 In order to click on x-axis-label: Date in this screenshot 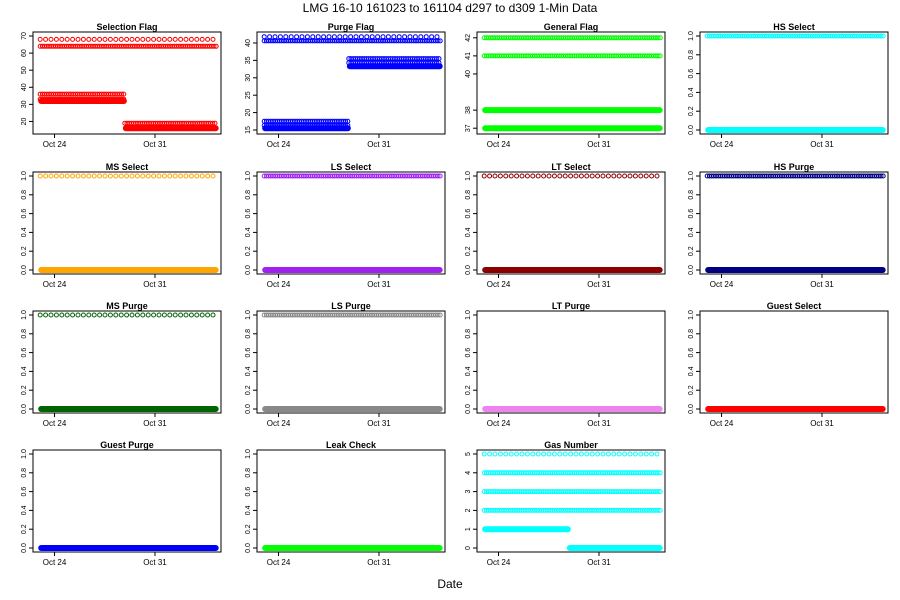, I will do `click(450, 584)`.